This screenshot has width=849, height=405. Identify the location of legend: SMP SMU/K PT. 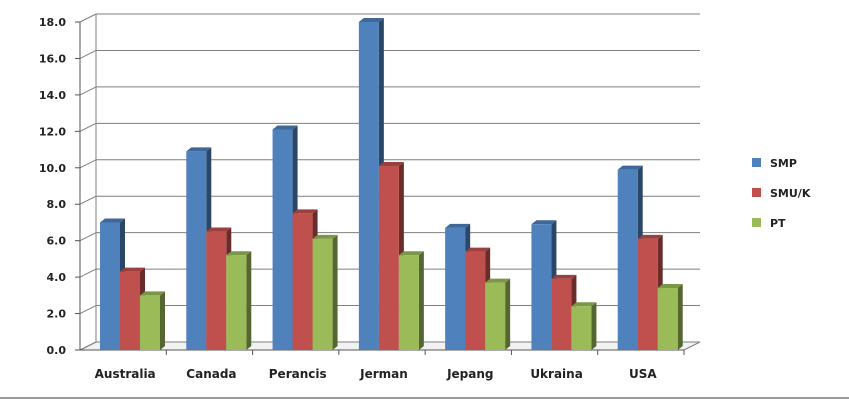
(781, 193).